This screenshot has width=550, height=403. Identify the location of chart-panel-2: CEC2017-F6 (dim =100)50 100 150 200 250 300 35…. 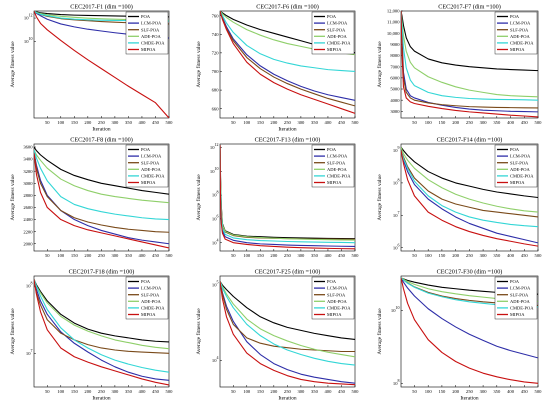
(277, 68).